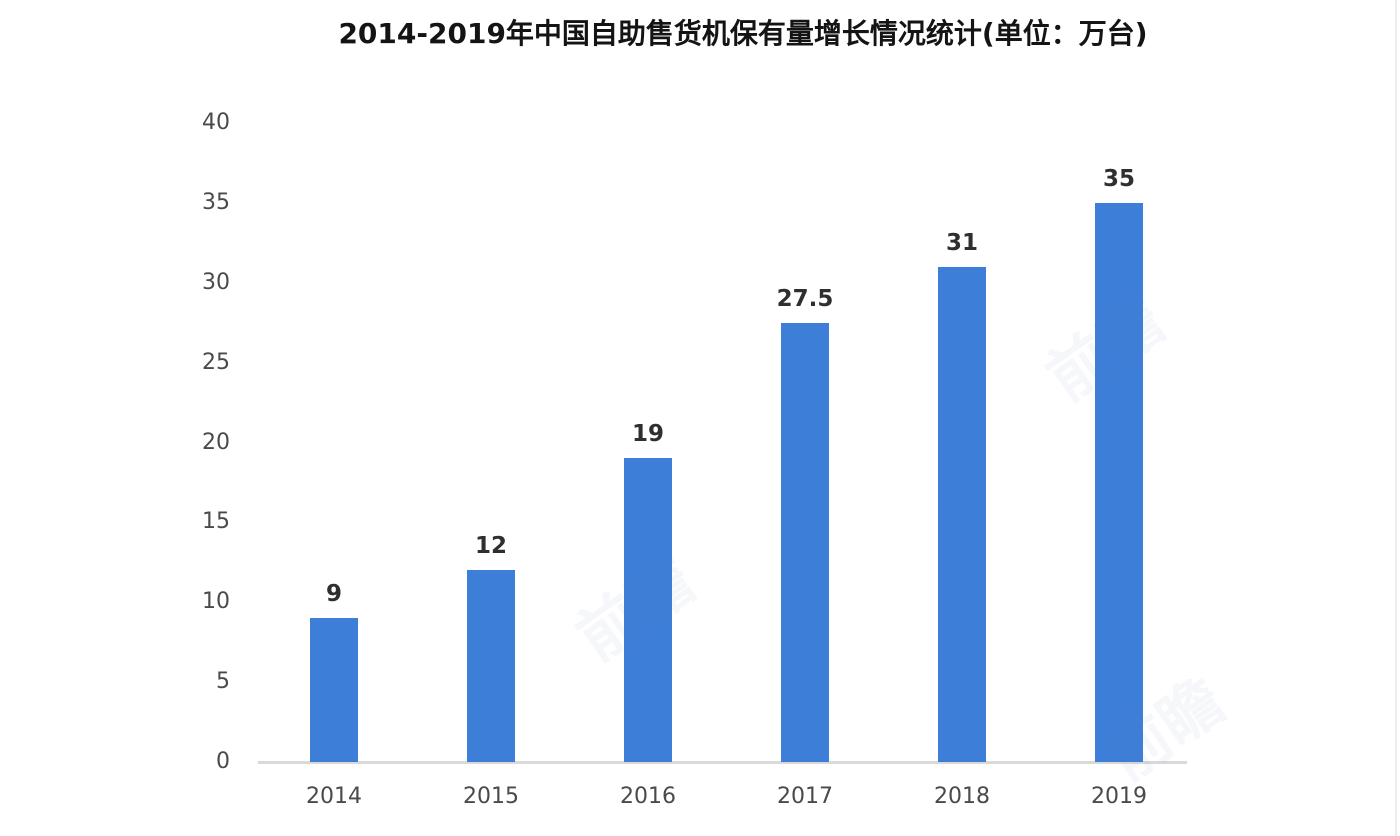 This screenshot has height=836, width=1400. I want to click on bar-value-label: 9, so click(333, 594).